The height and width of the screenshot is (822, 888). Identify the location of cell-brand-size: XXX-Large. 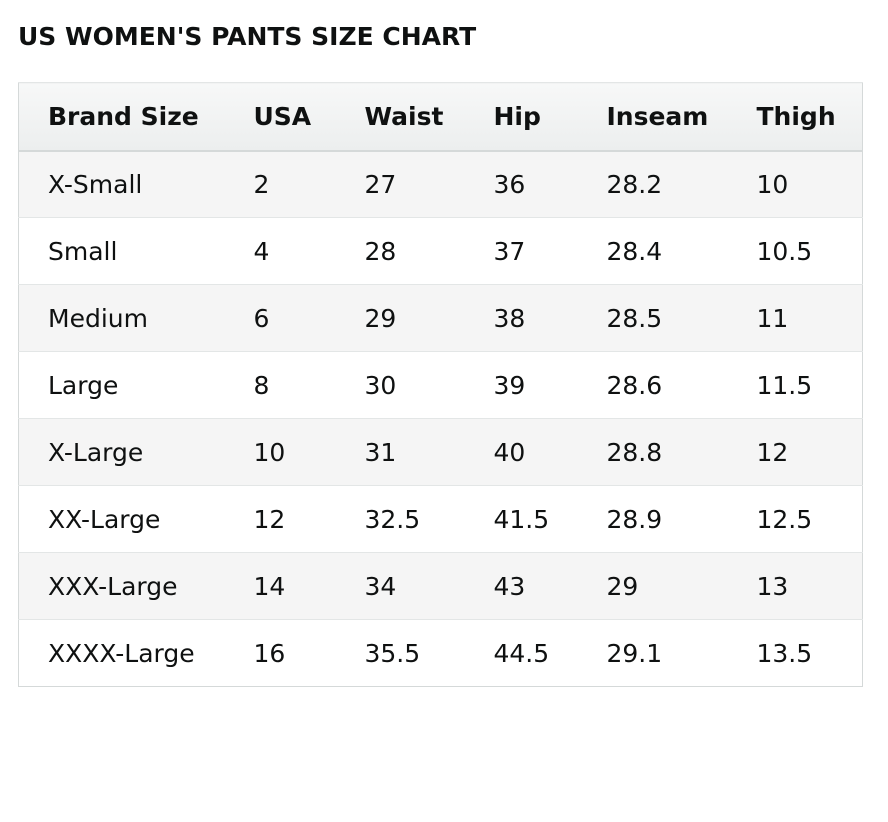
(121, 586).